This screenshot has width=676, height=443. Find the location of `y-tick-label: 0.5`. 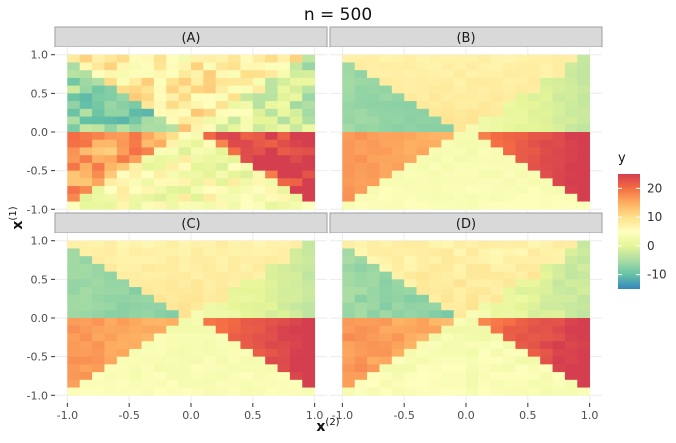

y-tick-label: 0.5 is located at coordinates (40, 93).